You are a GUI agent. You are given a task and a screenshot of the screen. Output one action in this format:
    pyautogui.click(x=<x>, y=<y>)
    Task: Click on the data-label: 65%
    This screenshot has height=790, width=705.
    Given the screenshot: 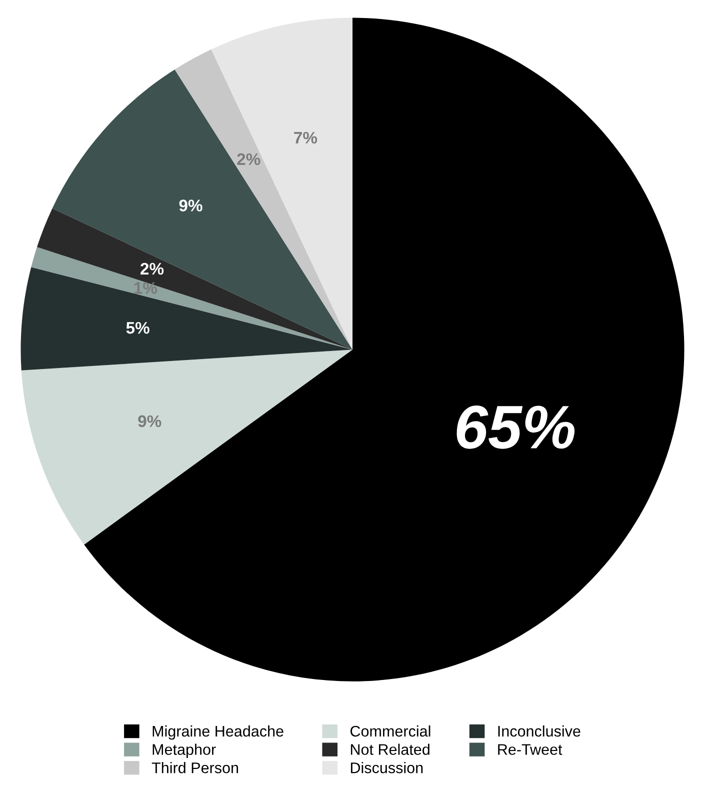 What is the action you would take?
    pyautogui.click(x=515, y=427)
    